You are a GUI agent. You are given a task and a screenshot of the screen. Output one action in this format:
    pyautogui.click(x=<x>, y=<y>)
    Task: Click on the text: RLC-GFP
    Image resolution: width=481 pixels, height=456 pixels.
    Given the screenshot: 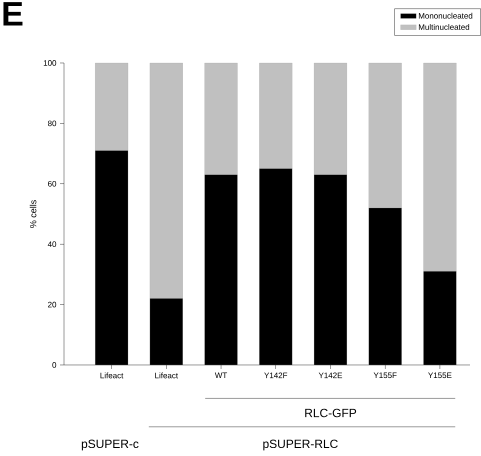 What is the action you would take?
    pyautogui.click(x=330, y=413)
    